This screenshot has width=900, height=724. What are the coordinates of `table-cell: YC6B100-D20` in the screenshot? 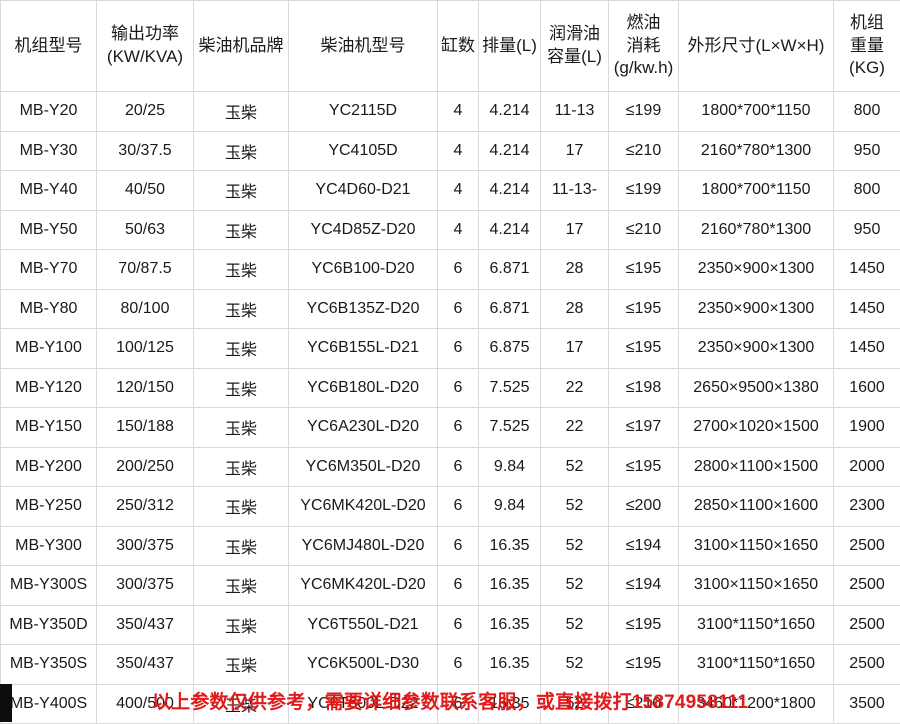 It's located at (363, 270).